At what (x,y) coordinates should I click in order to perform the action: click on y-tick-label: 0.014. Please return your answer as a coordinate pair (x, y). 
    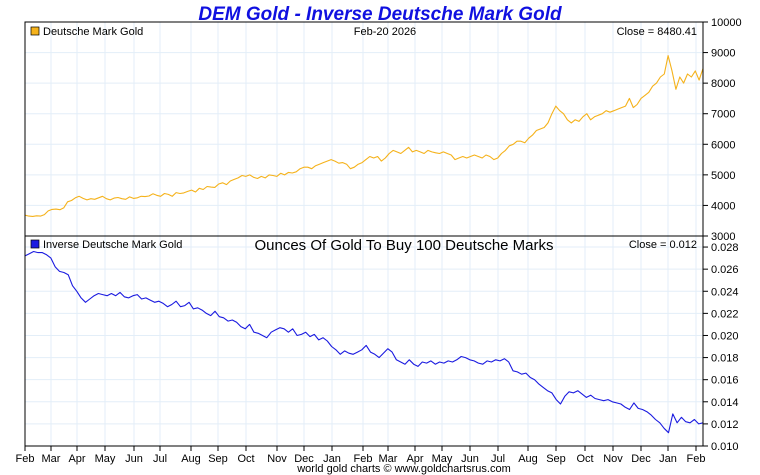
    Looking at the image, I should click on (725, 403).